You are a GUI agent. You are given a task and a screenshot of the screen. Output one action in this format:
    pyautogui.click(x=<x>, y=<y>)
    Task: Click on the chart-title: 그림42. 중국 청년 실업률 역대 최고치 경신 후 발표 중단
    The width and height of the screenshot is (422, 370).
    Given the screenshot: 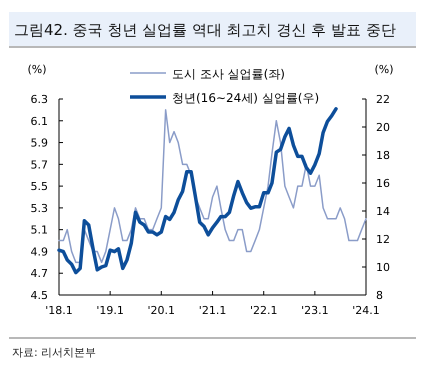 What is the action you would take?
    pyautogui.click(x=205, y=30)
    